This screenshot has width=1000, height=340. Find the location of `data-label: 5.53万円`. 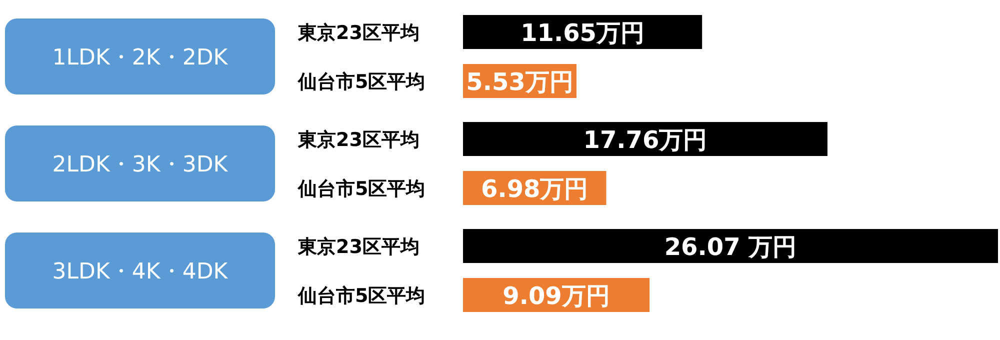

data-label: 5.53万円 is located at coordinates (520, 82).